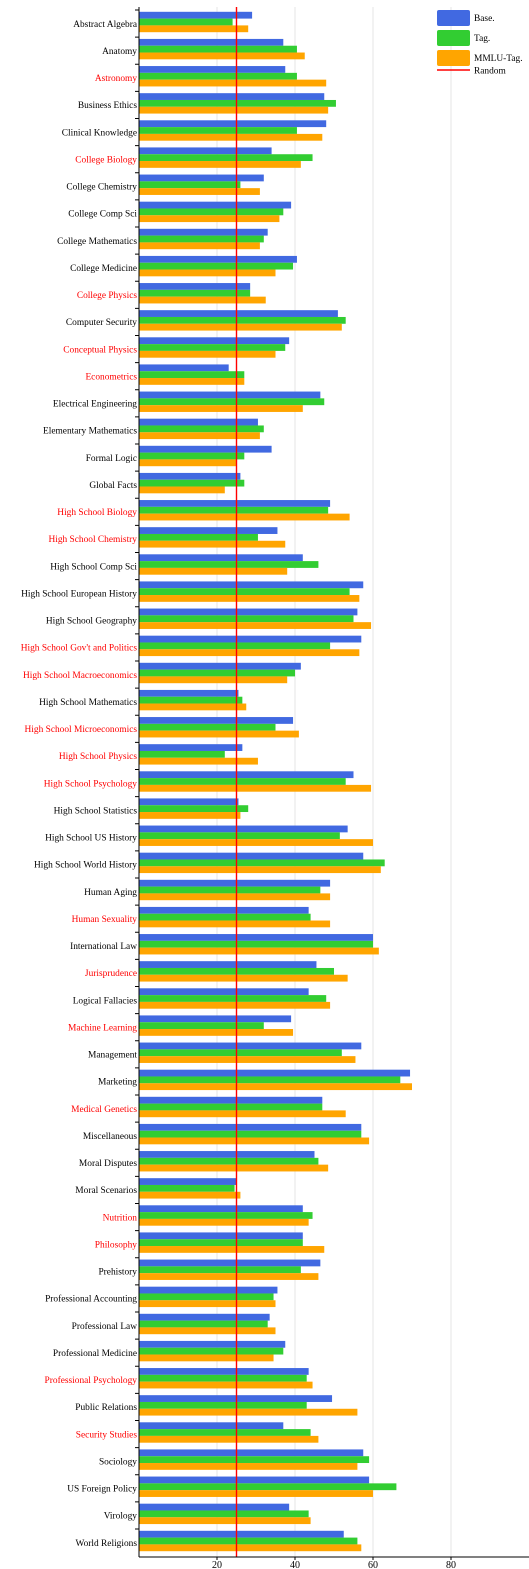 Image resolution: width=529 pixels, height=1569 pixels. What do you see at coordinates (92, 540) in the screenshot?
I see `category-label-high-school-chemistry: High School Chemistry` at bounding box center [92, 540].